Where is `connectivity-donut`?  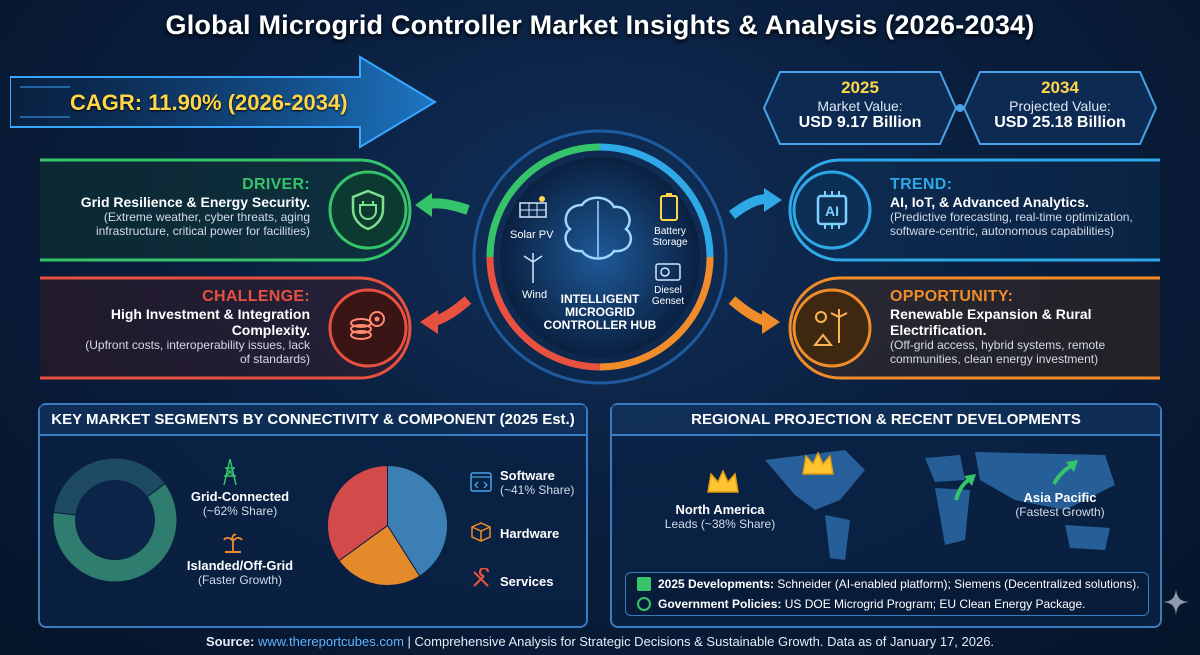
connectivity-donut is located at coordinates (115, 520).